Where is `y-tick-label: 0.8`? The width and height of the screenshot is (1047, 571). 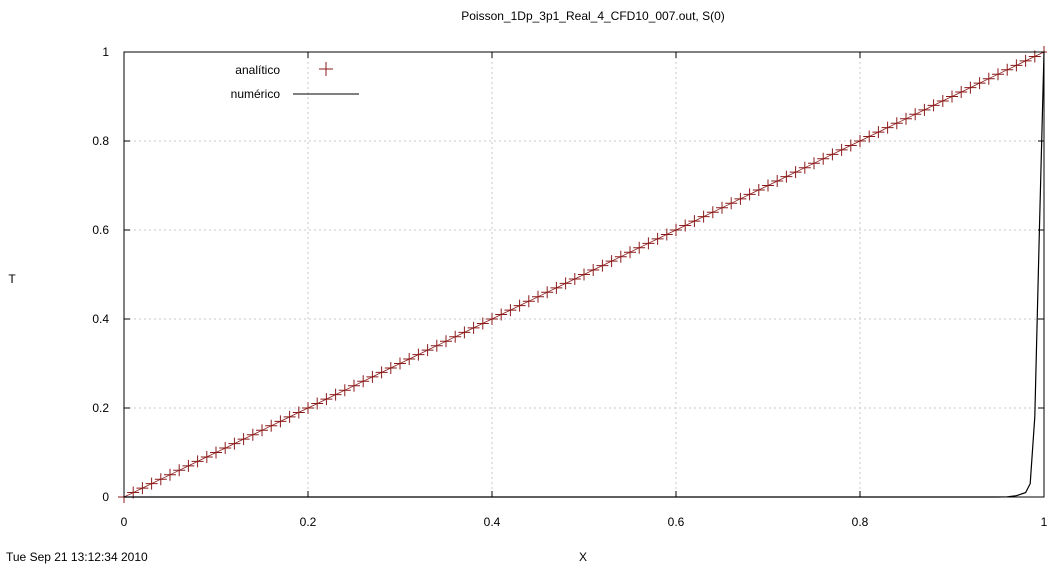
y-tick-label: 0.8 is located at coordinates (100, 141).